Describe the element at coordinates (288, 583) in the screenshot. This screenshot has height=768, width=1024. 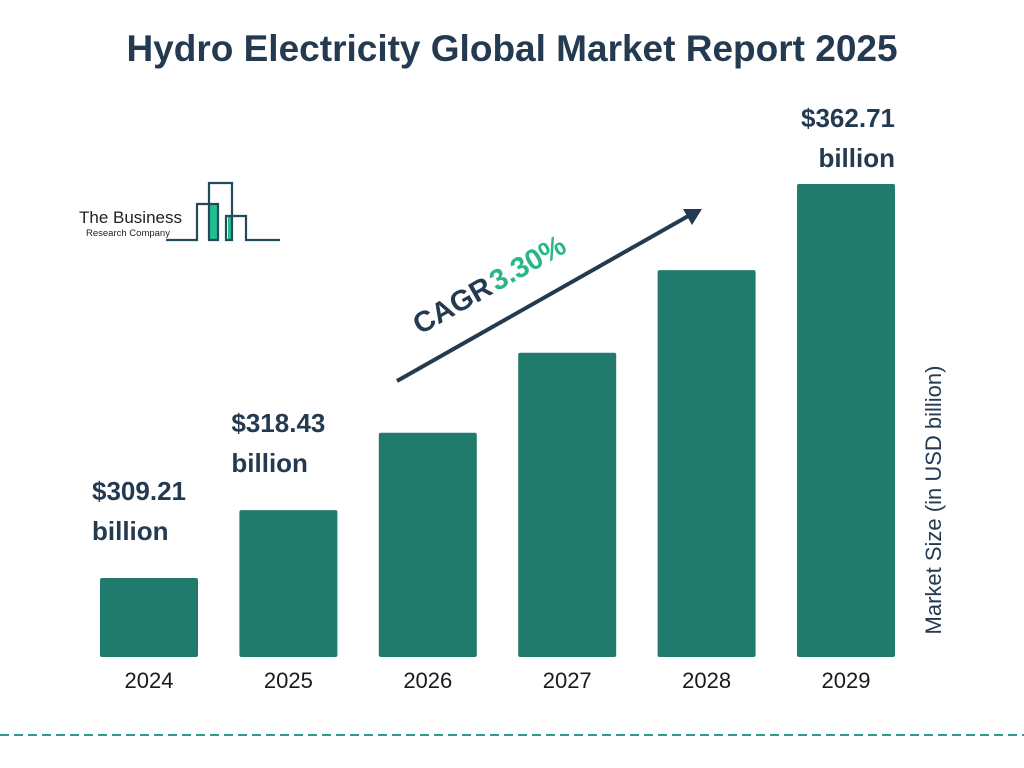
I see `bar-2025` at that location.